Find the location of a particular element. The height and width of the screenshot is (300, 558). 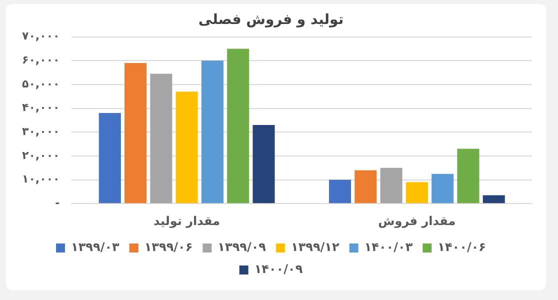

legend-label: ۱۳۹۹/۰۹ is located at coordinates (242, 247).